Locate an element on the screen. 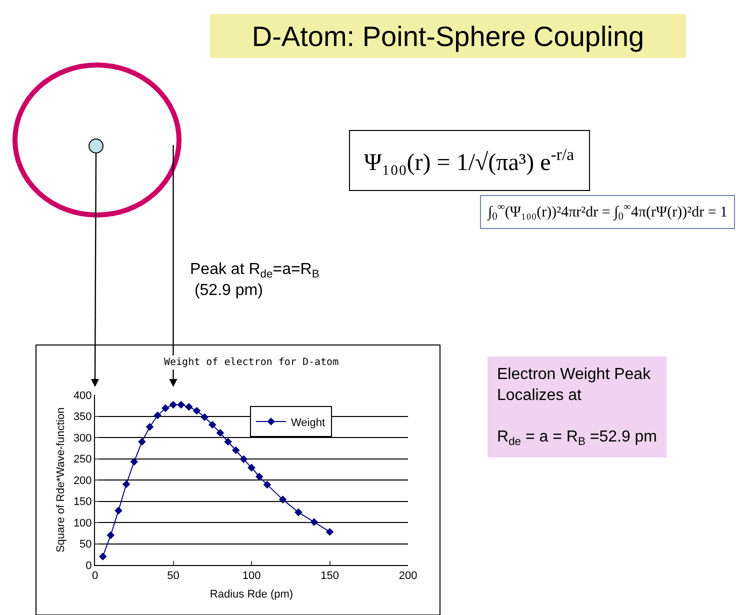 The width and height of the screenshot is (736, 615). text: ∫$_{0}$$^{∞}$(Ψ₁₀₀(r))²4πr²dr = ∫$_{0}$$^{∞}$4π(rΨ(r))²dr = 1 is located at coordinates (607, 212).